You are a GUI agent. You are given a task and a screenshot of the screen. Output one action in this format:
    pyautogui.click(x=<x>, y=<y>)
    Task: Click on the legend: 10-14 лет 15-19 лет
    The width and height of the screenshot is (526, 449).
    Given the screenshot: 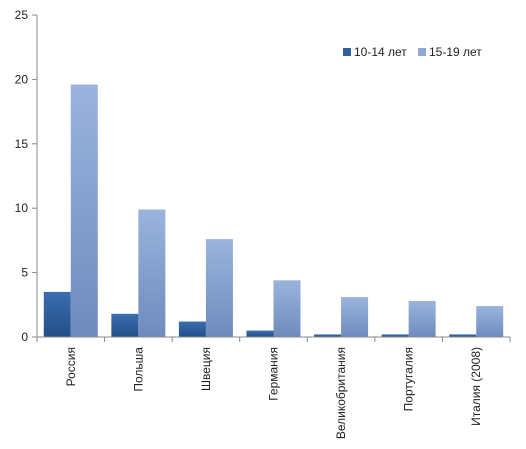 What is the action you would take?
    pyautogui.click(x=412, y=52)
    